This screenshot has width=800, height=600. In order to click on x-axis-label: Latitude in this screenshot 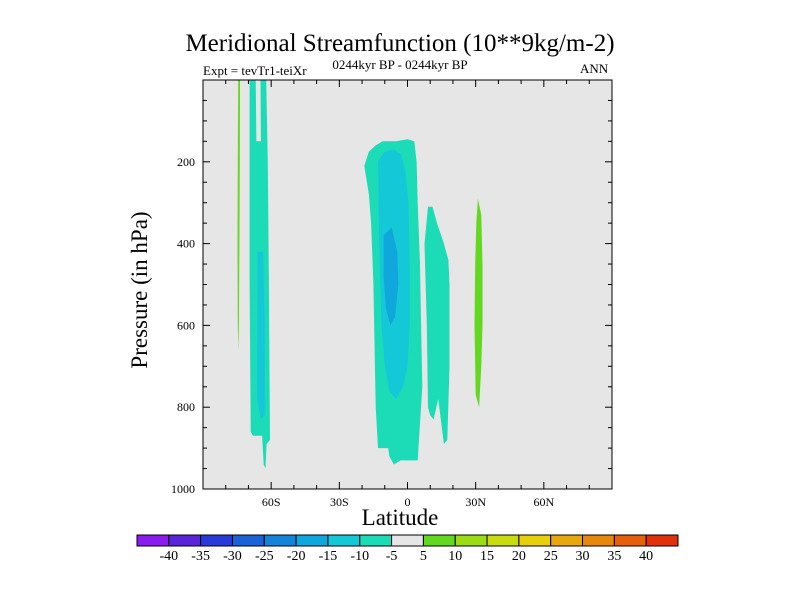, I will do `click(400, 517)`.